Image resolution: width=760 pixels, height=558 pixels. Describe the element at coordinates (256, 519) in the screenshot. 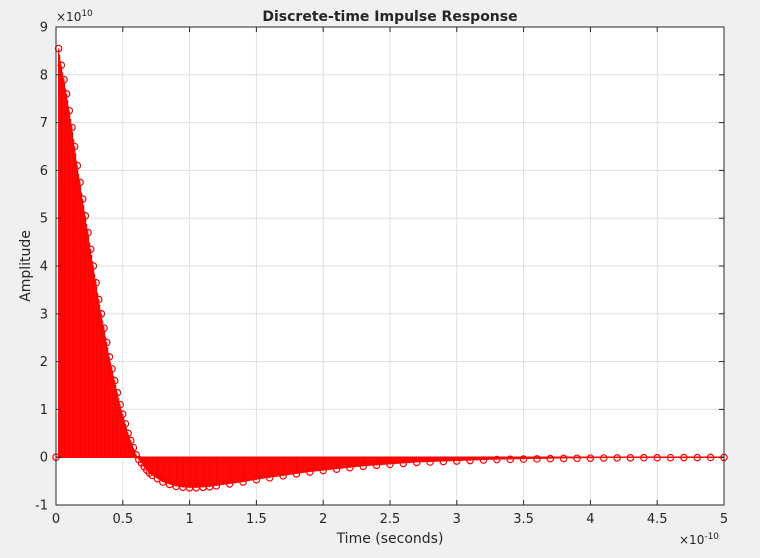

I see `x-tick-label: 1.5` at that location.